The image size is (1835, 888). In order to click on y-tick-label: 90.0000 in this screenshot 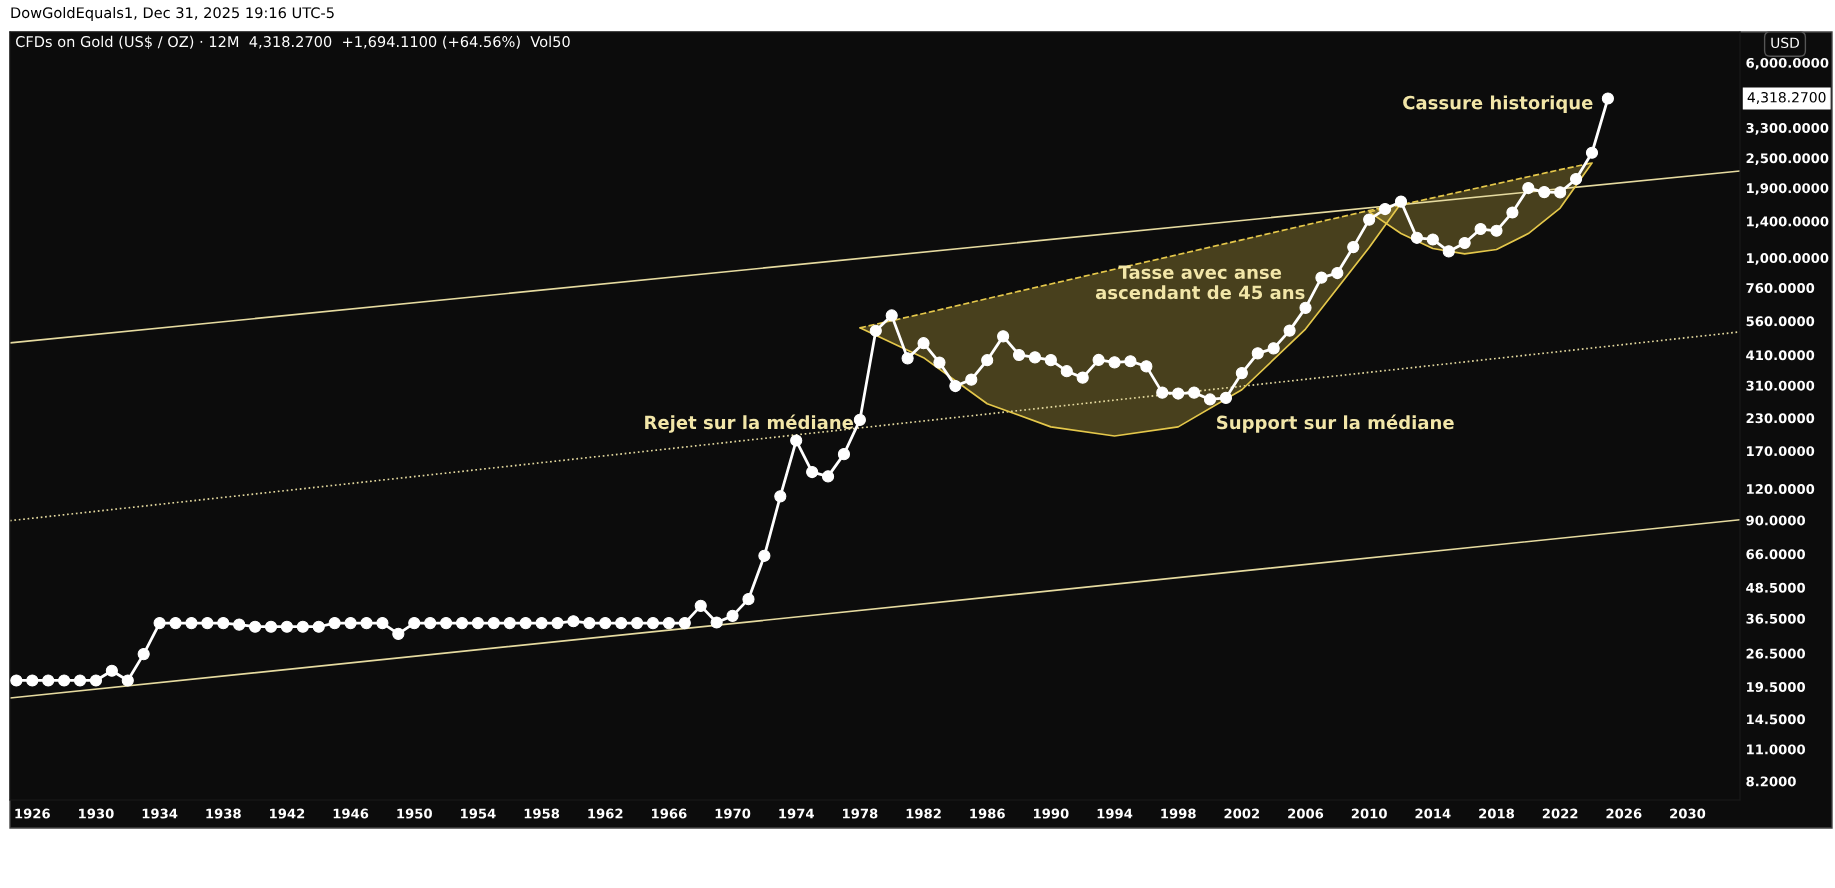, I will do `click(1776, 520)`.